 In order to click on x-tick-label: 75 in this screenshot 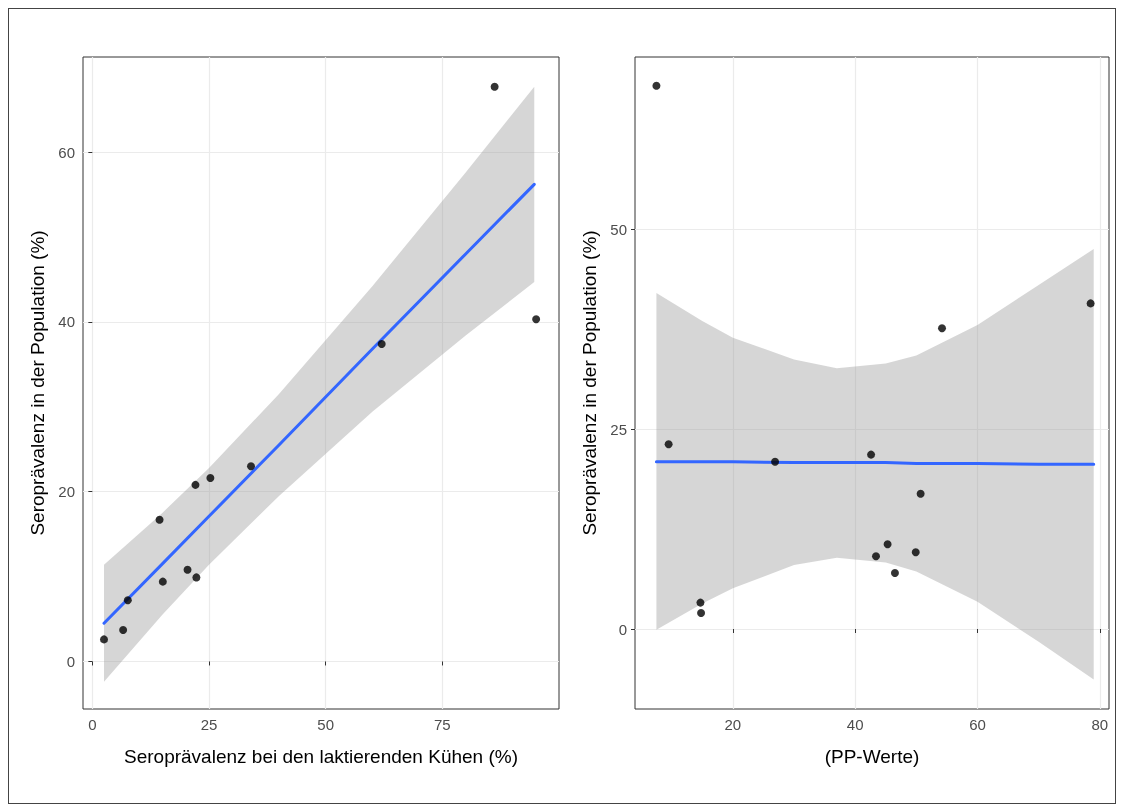, I will do `click(442, 724)`.